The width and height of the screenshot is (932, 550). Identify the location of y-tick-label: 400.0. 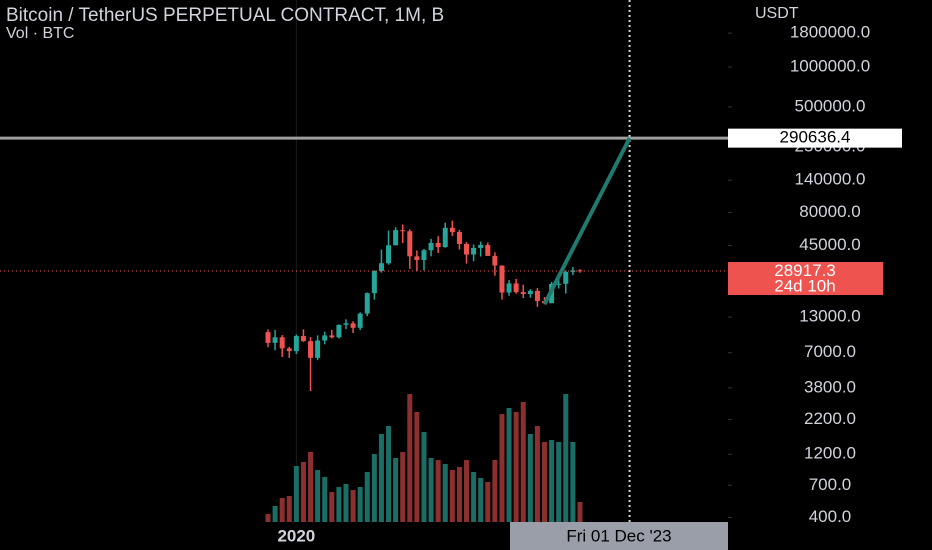
(830, 516).